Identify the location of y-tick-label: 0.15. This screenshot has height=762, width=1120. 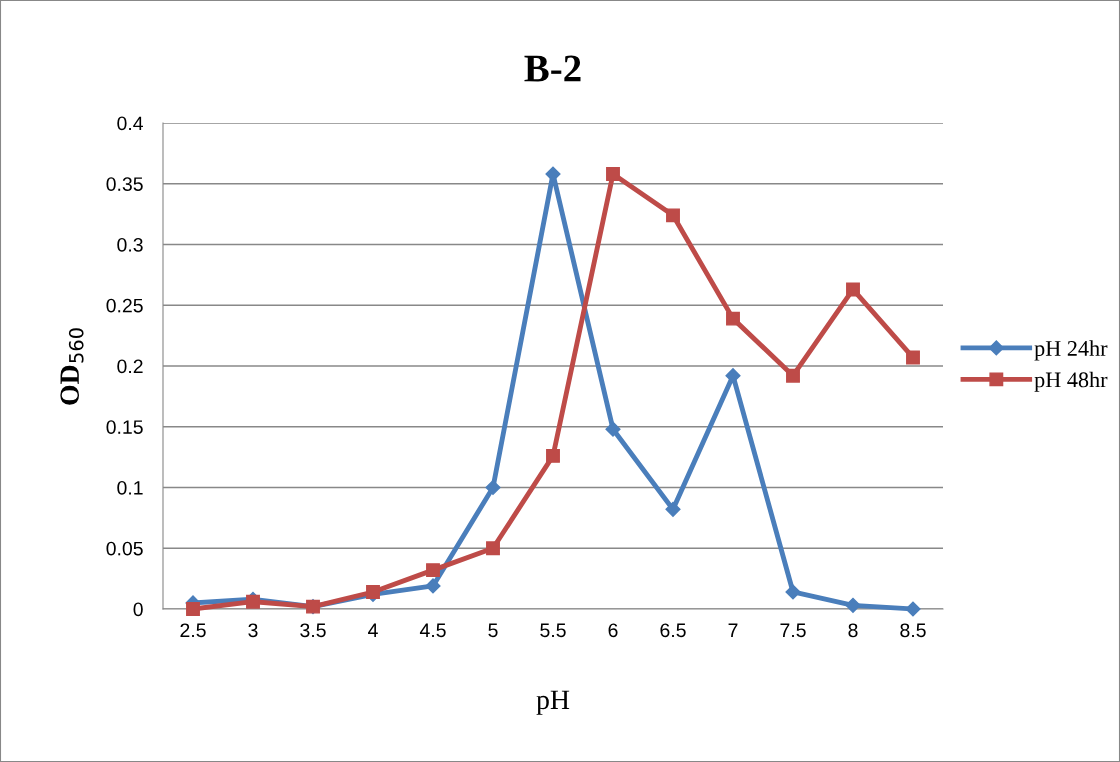
(124, 427).